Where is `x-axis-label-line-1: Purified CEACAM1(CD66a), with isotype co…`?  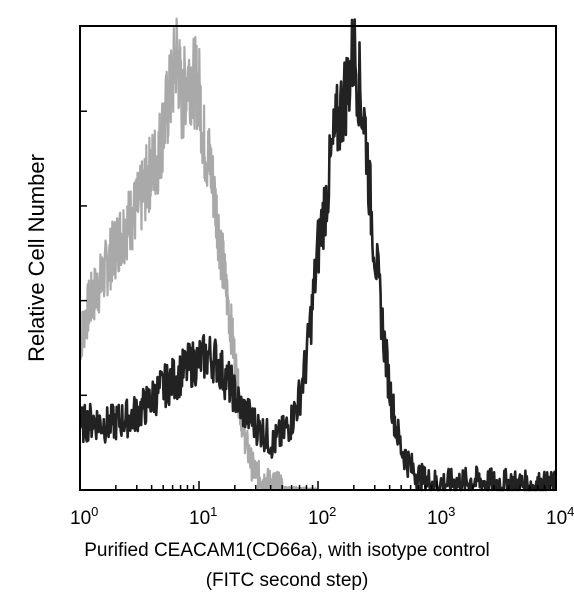
x-axis-label-line-1: Purified CEACAM1(CD66a), with isotype co… is located at coordinates (287, 550).